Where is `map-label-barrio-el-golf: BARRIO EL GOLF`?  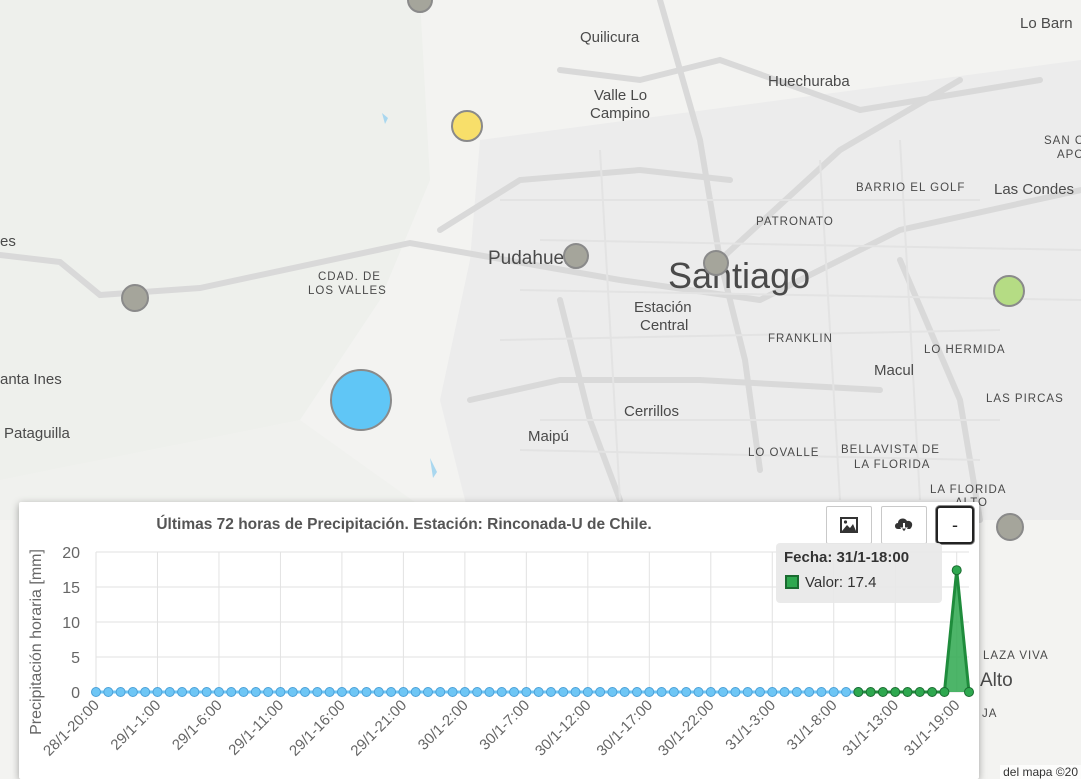
map-label-barrio-el-golf: BARRIO EL GOLF is located at coordinates (910, 188).